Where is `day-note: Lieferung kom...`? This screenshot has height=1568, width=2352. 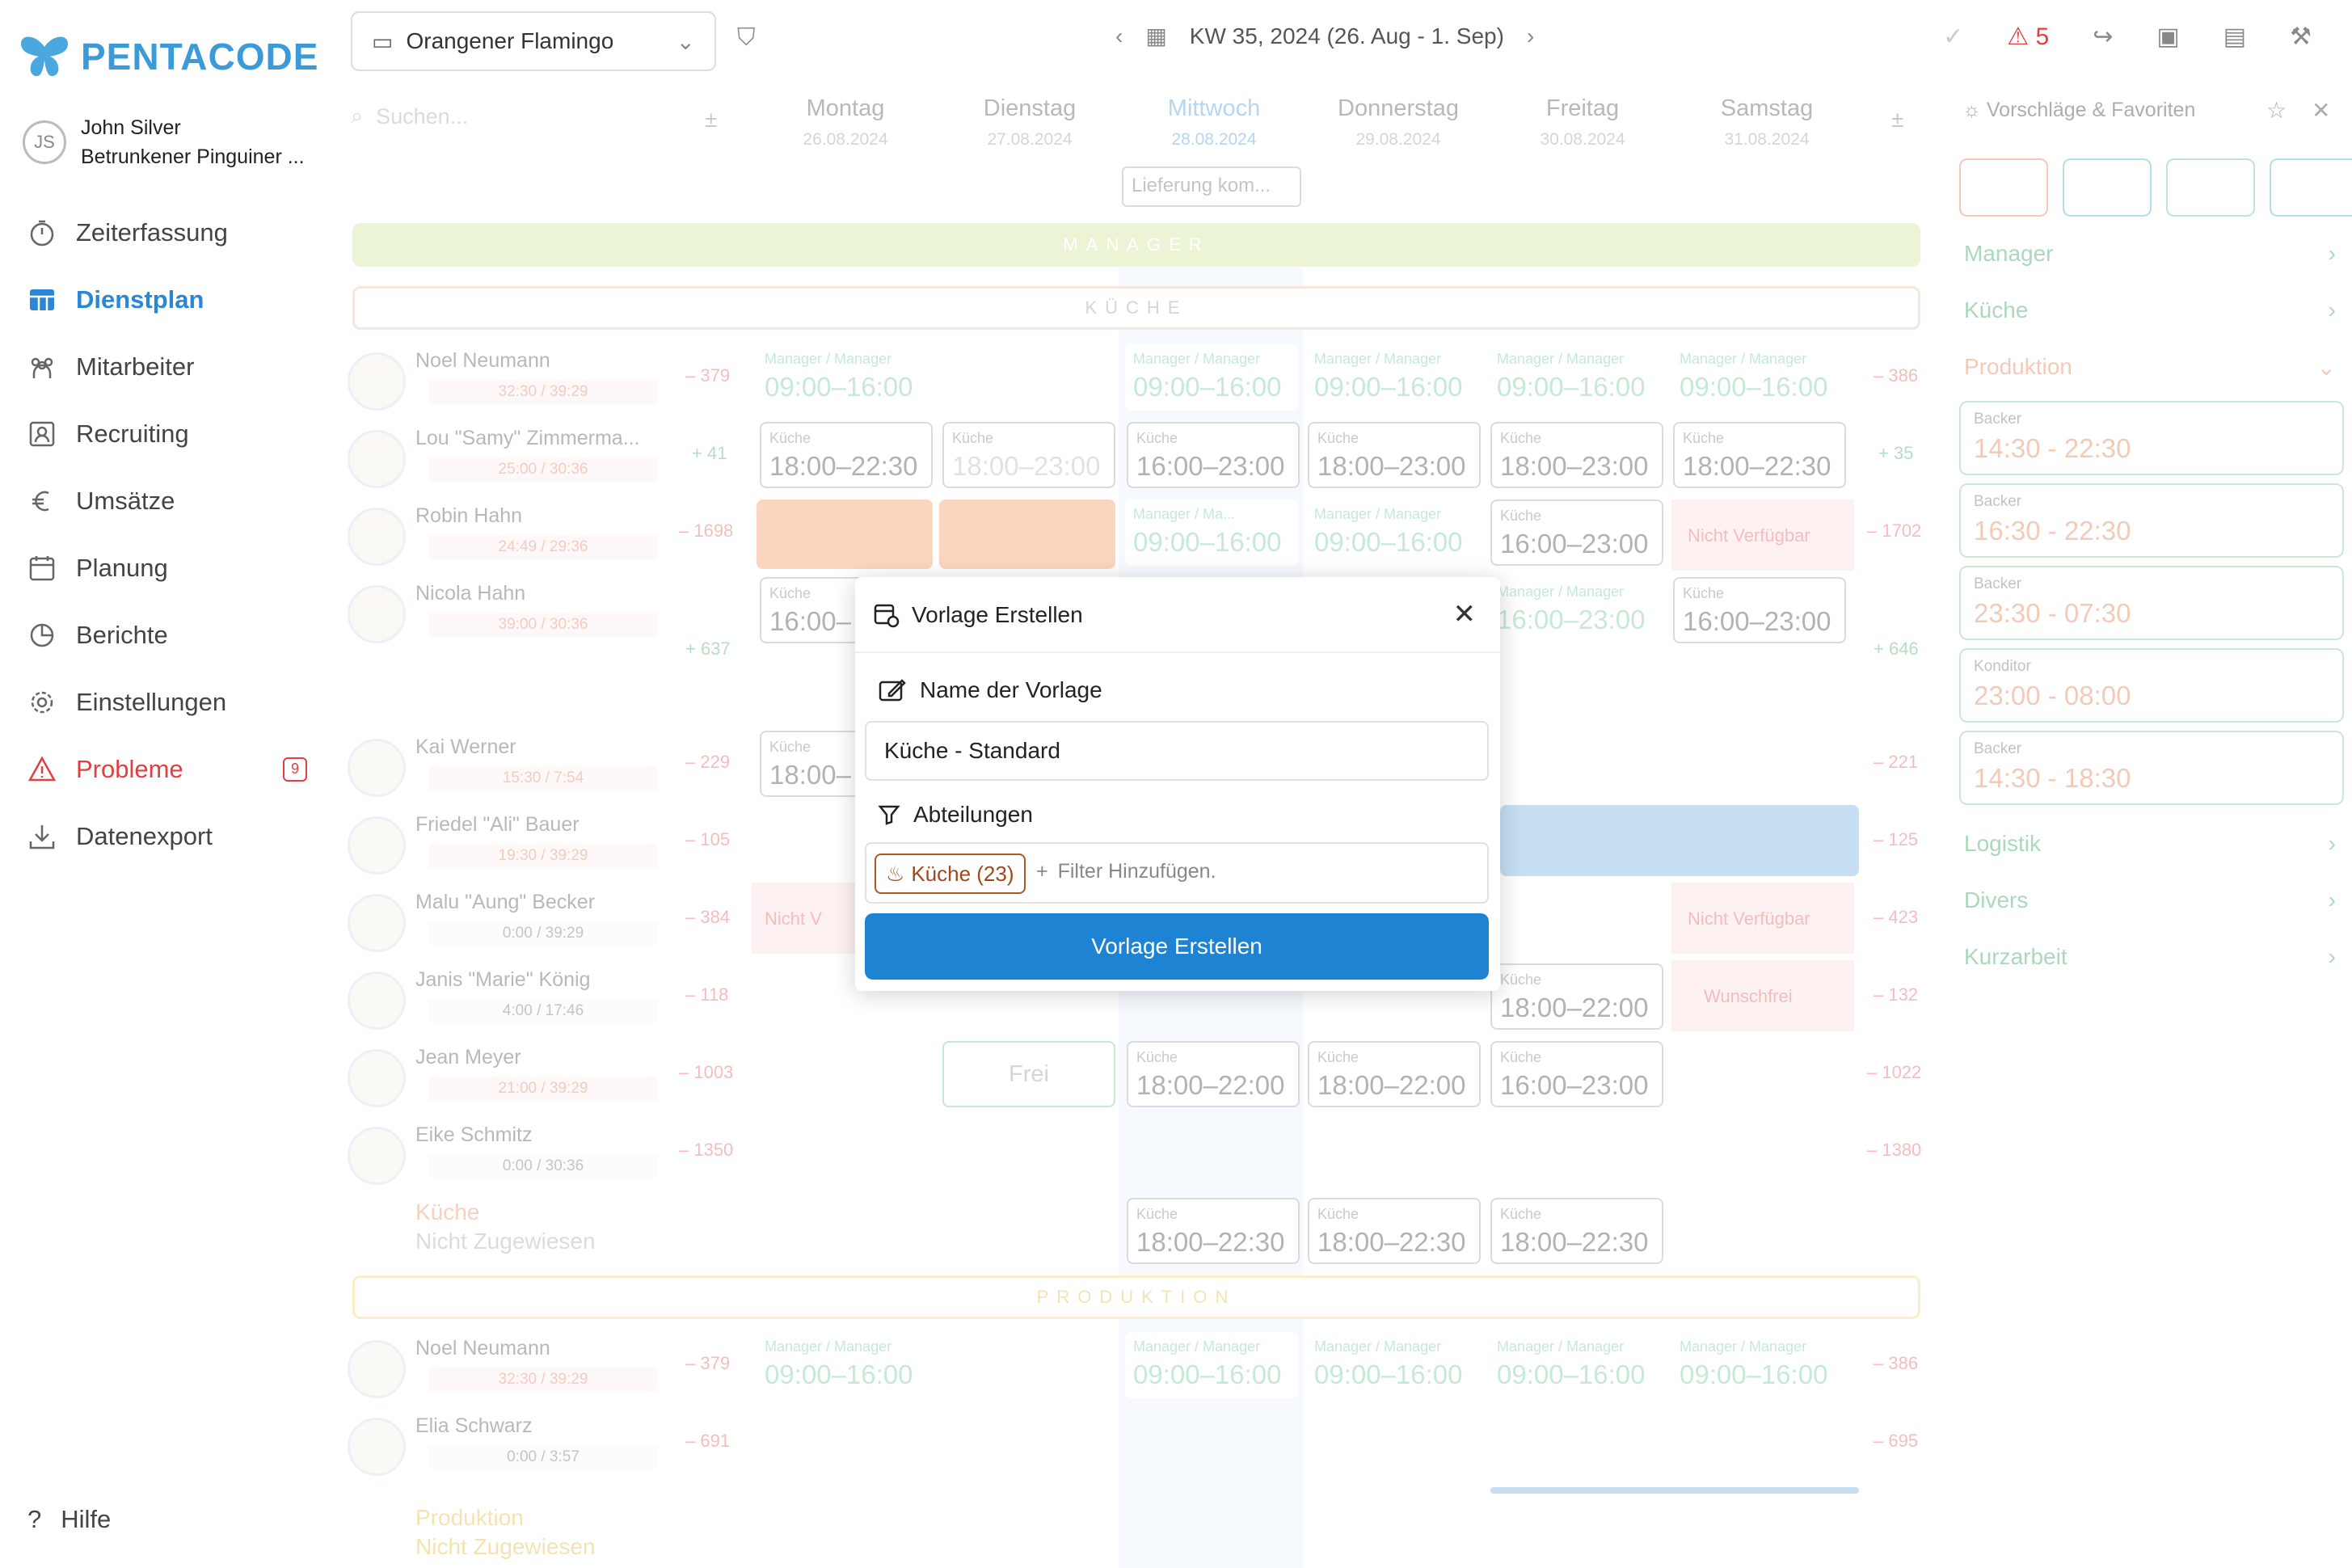 day-note: Lieferung kom... is located at coordinates (1211, 187).